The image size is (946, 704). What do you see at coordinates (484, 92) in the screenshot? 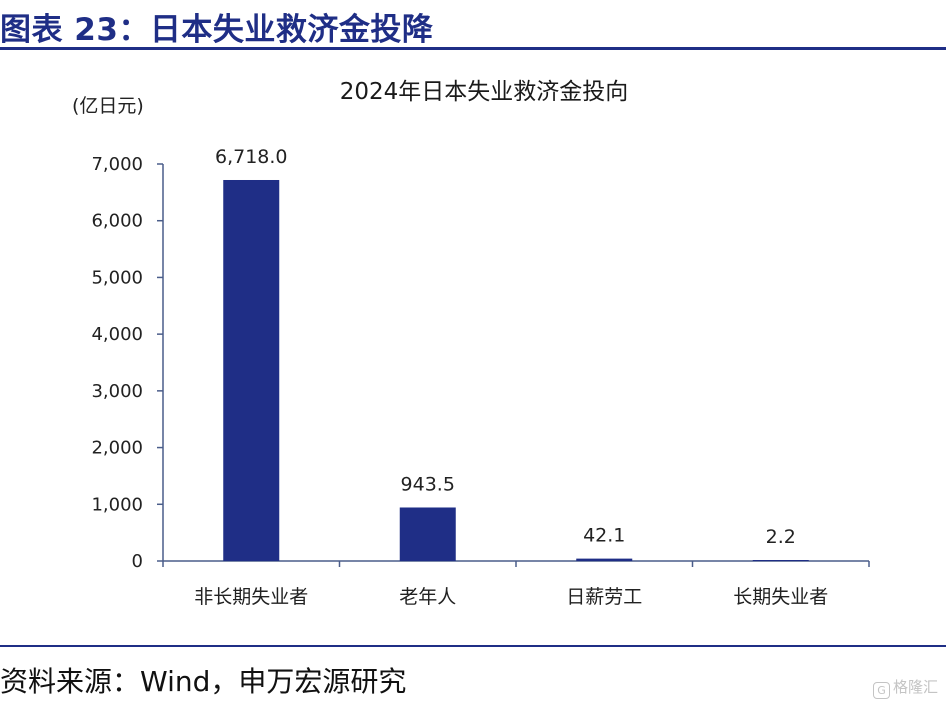
I see `chart-title: 2024年日本失业救济金投向` at bounding box center [484, 92].